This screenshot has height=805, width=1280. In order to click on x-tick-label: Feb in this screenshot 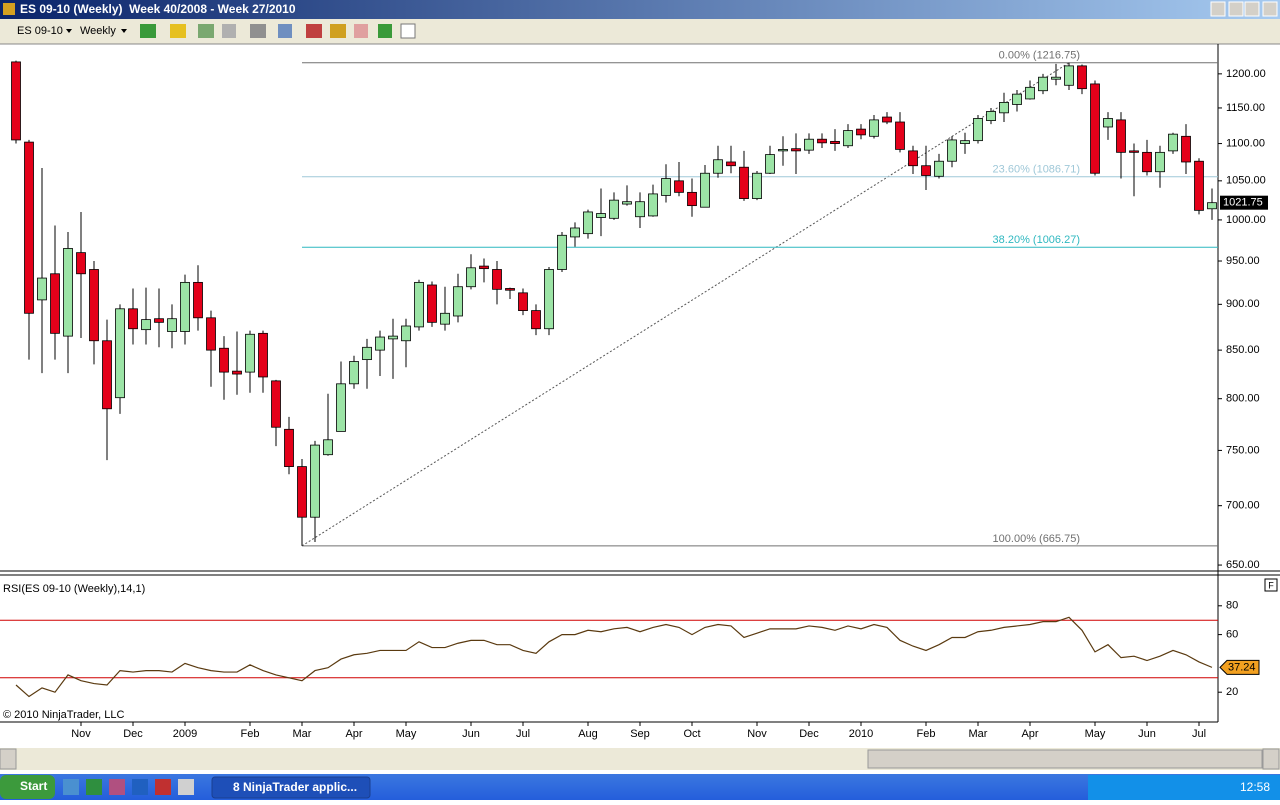, I will do `click(250, 734)`.